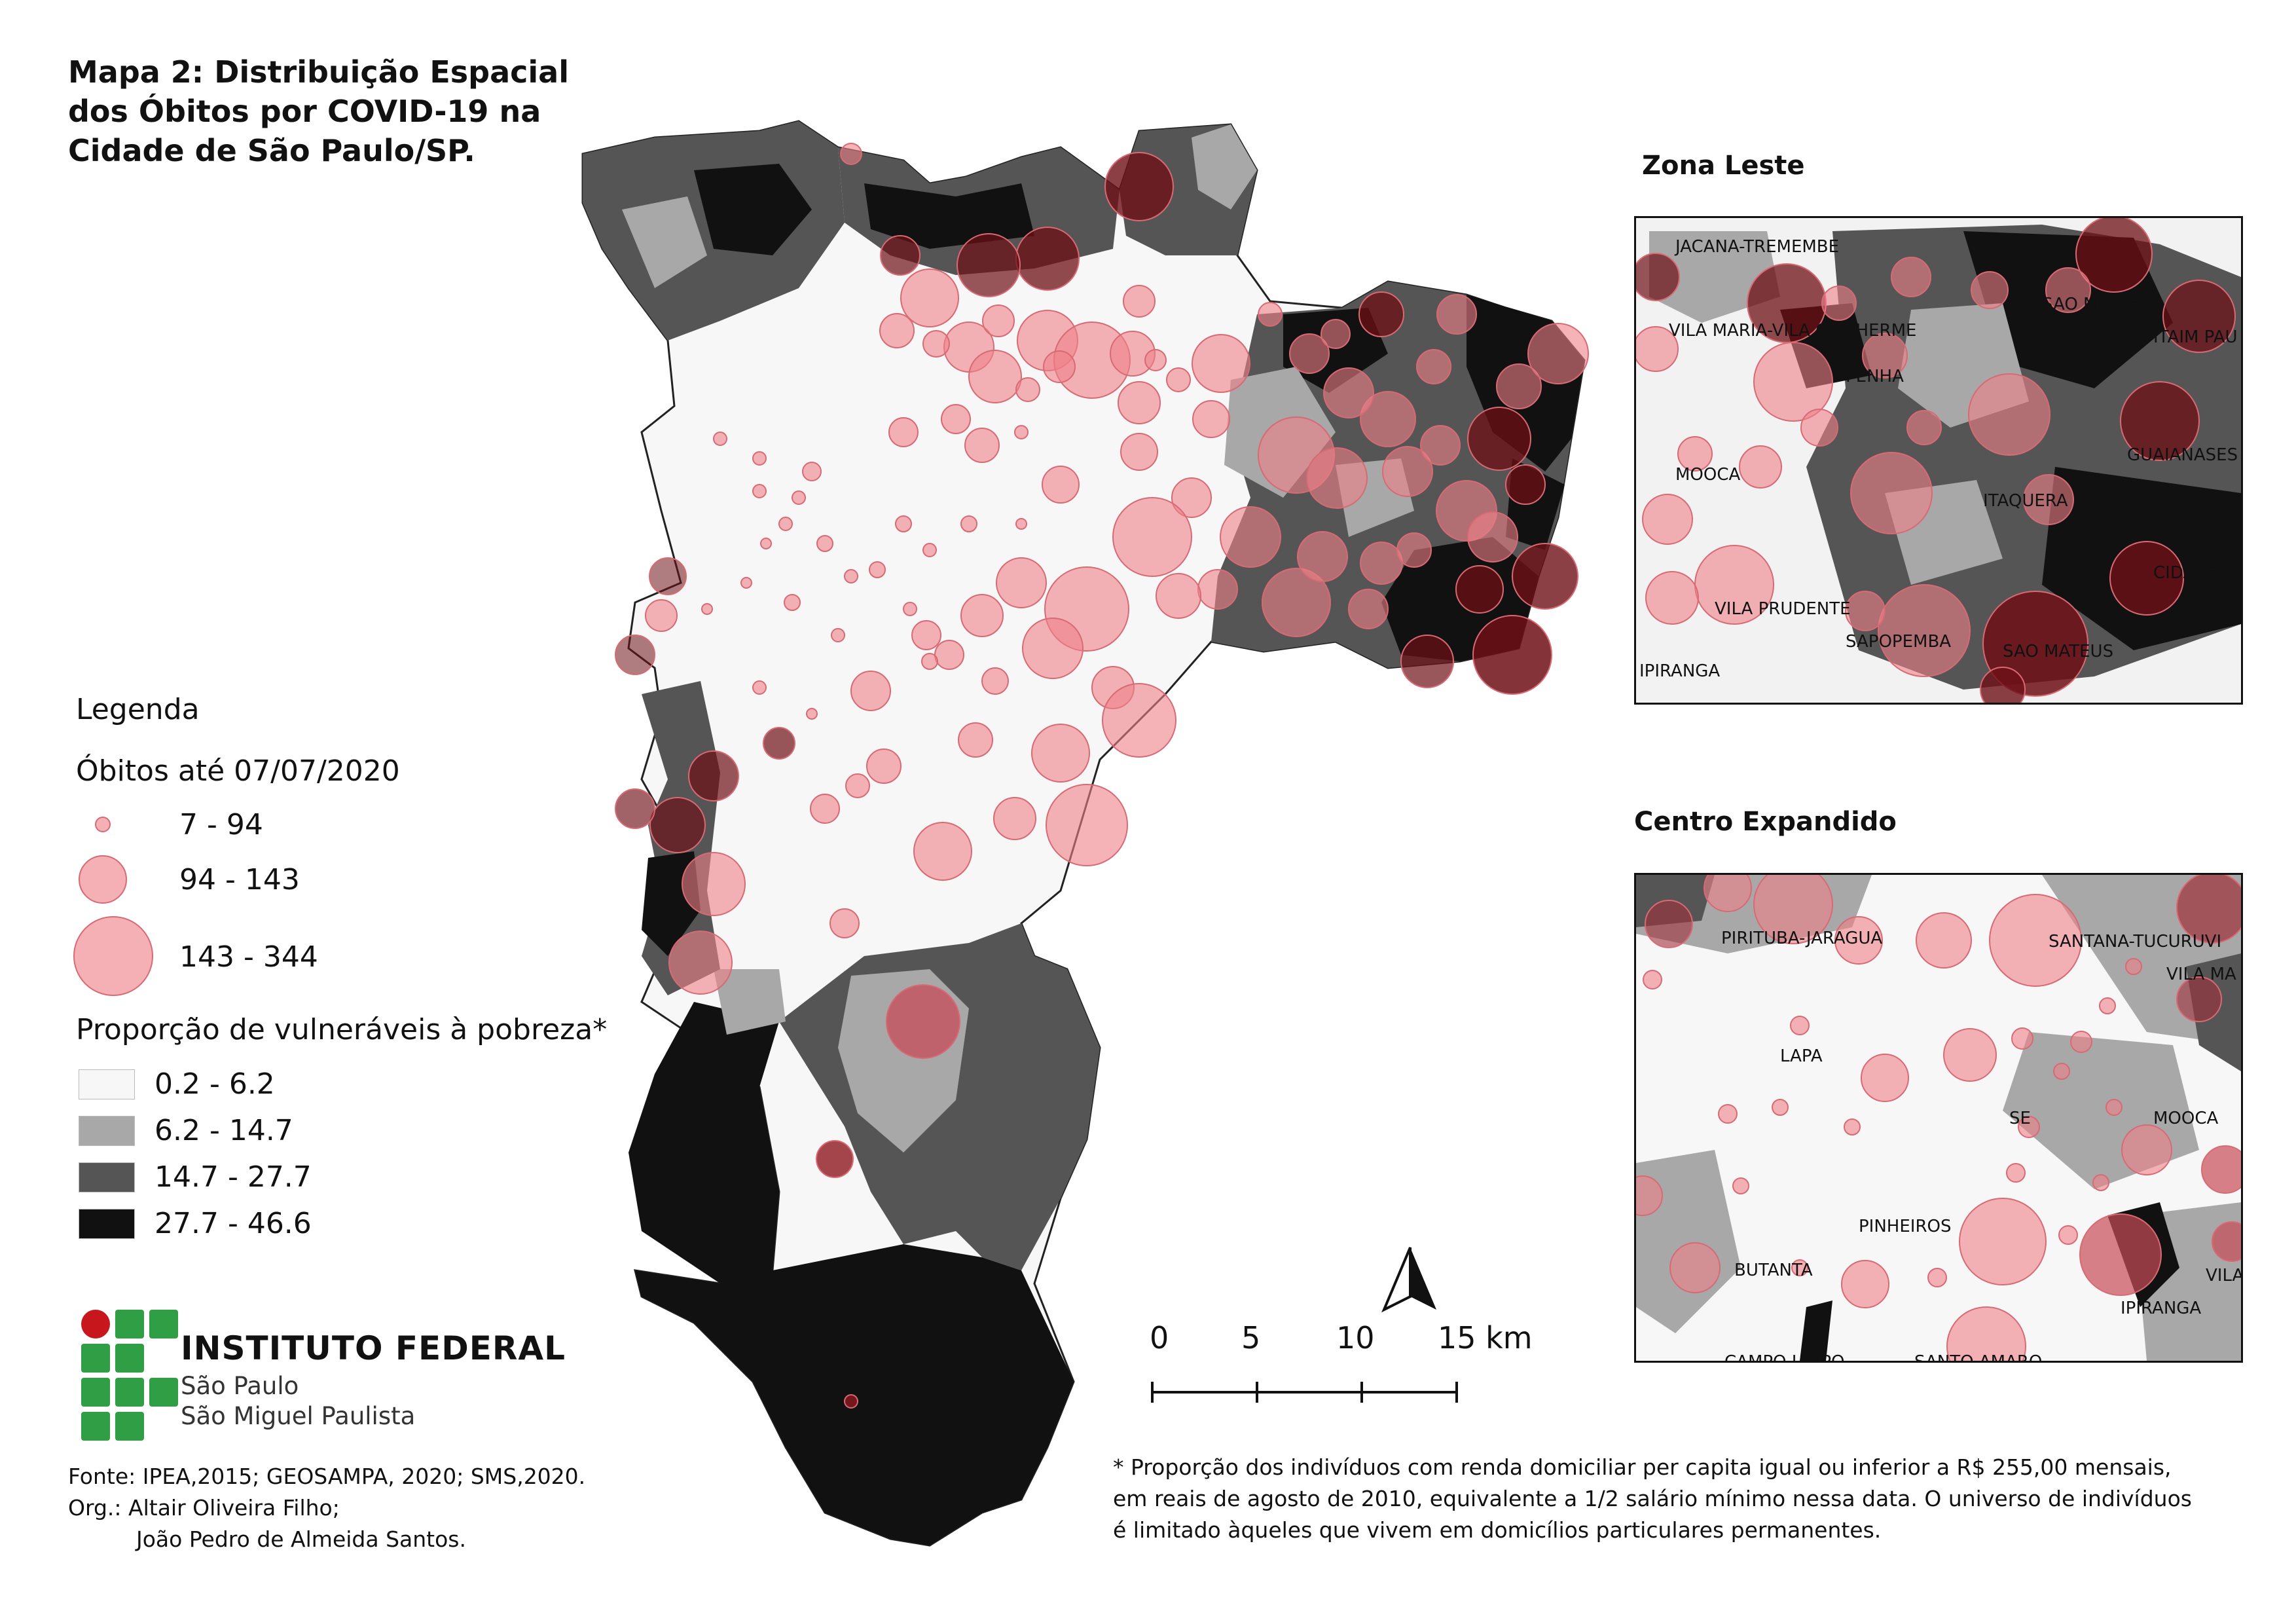 The image size is (2296, 1624). I want to click on inset-leste-title: Zona Leste, so click(1723, 166).